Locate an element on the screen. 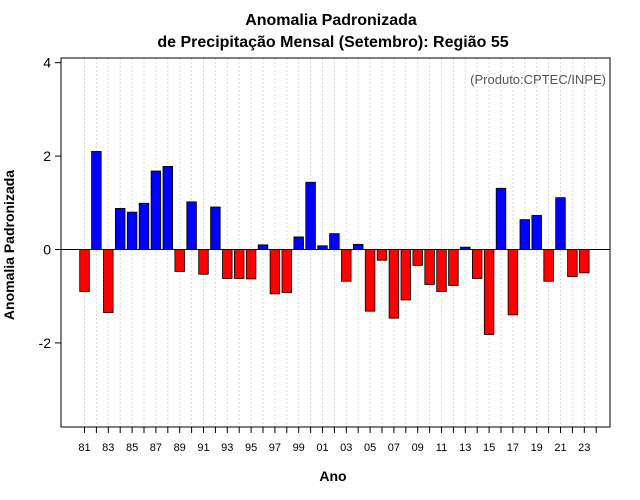 The width and height of the screenshot is (640, 500). y-tick-label: 4 is located at coordinates (47, 63).